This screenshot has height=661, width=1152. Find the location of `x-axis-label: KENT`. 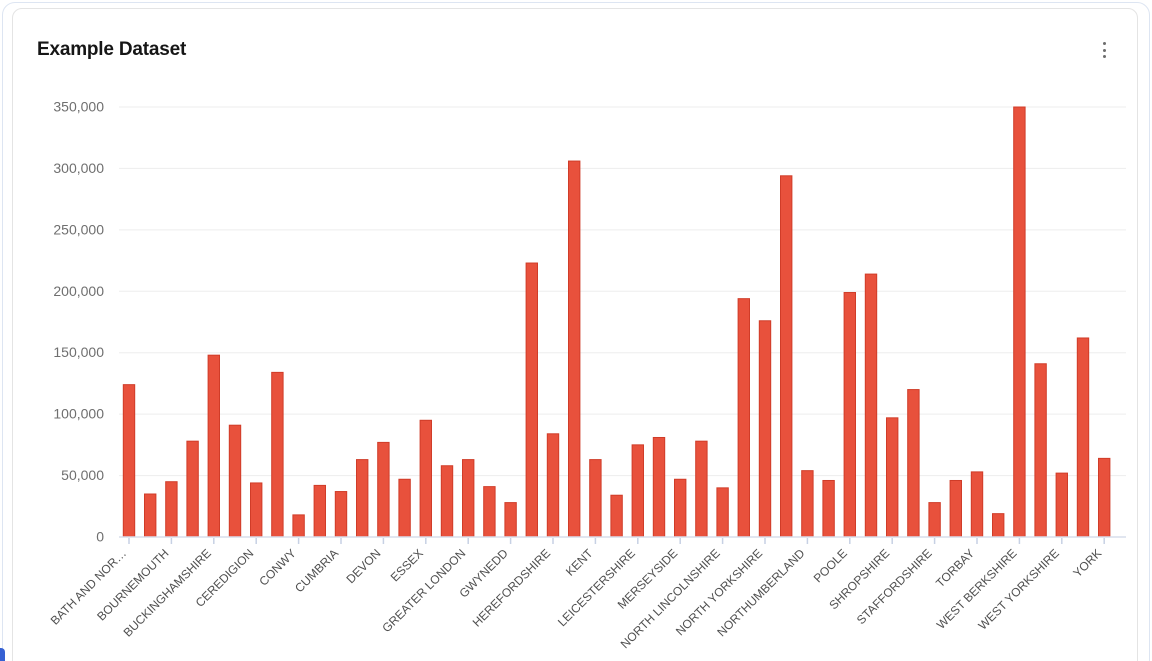

x-axis-label: KENT is located at coordinates (579, 562).